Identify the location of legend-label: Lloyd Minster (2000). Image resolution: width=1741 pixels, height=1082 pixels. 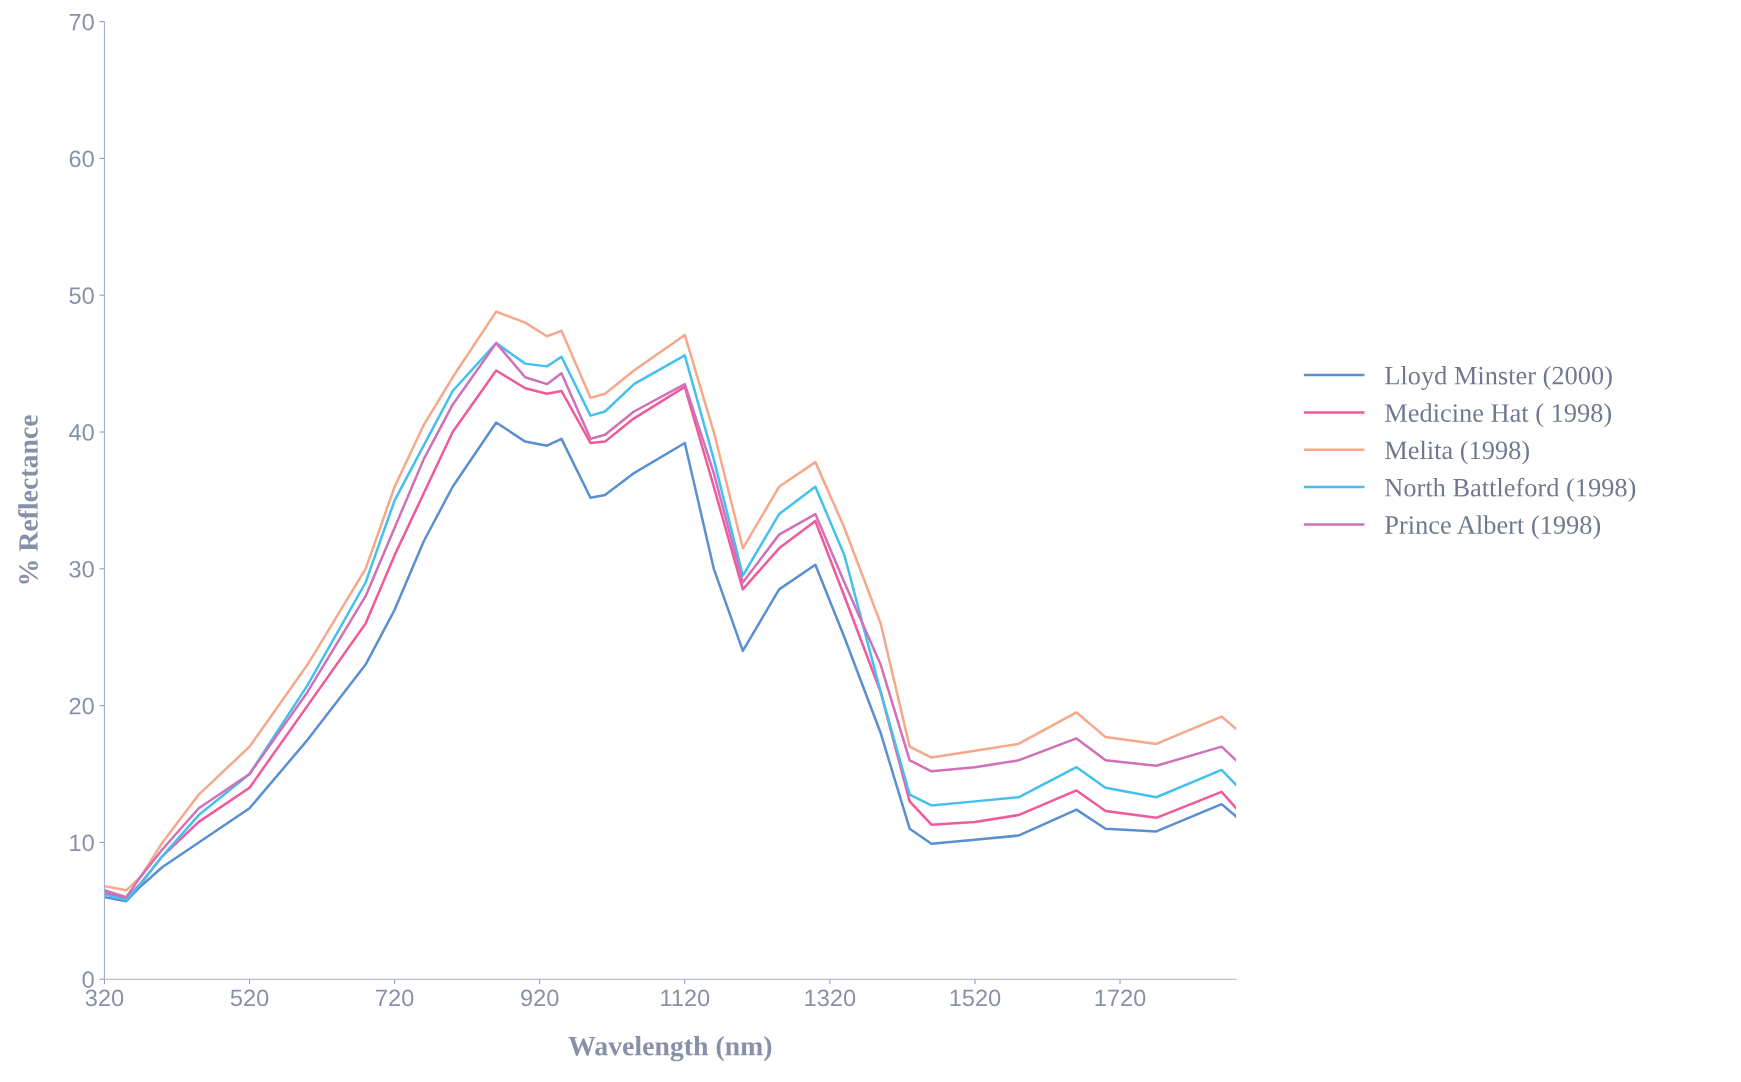
(1498, 378).